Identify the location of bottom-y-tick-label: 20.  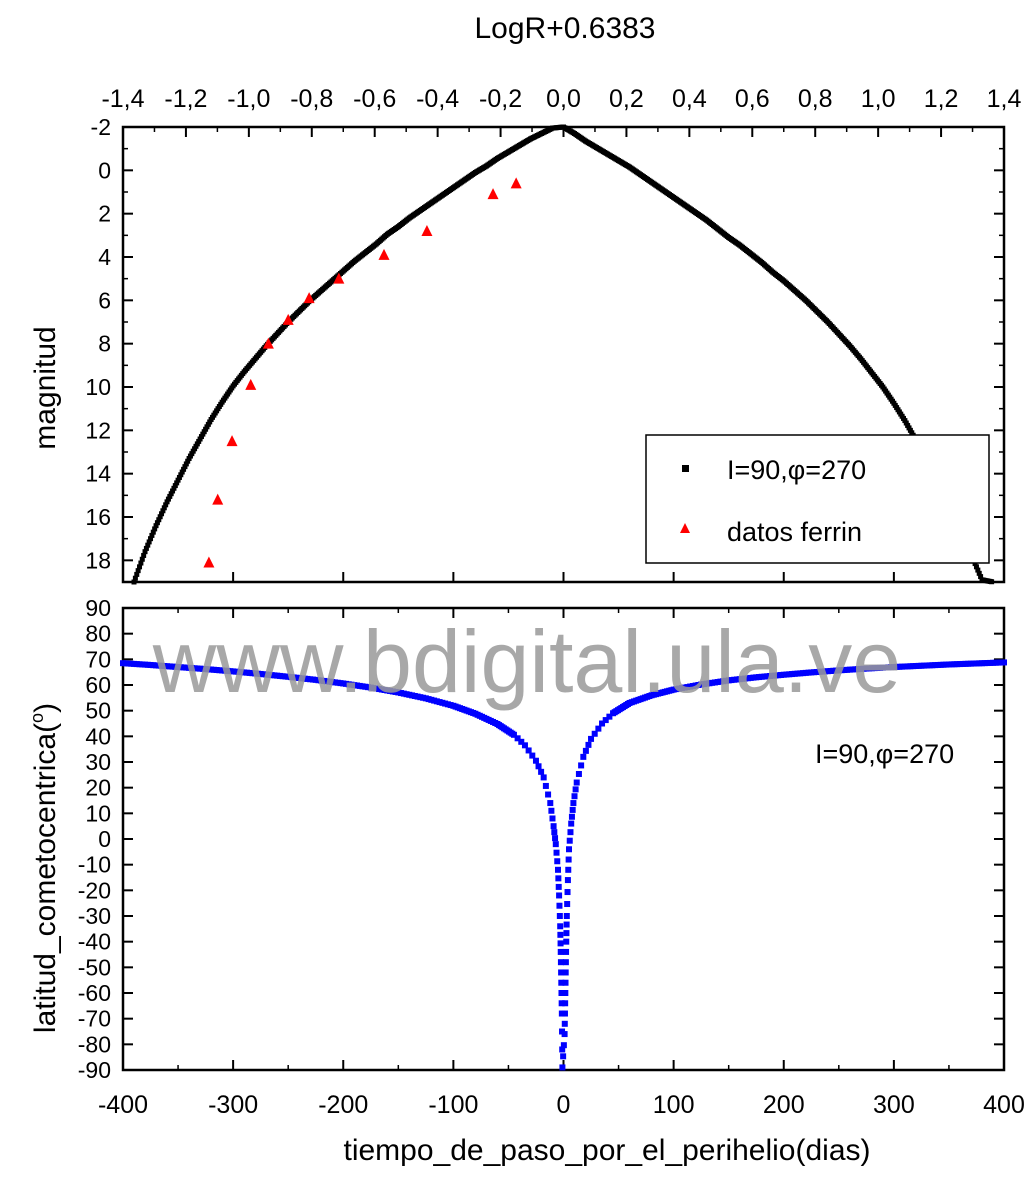
(98, 788).